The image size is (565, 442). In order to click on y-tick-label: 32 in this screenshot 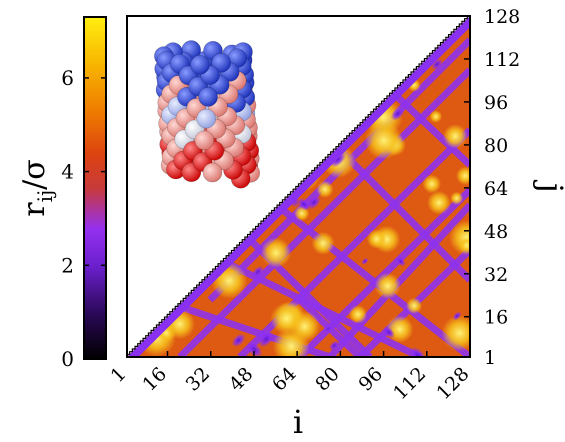, I will do `click(496, 275)`.